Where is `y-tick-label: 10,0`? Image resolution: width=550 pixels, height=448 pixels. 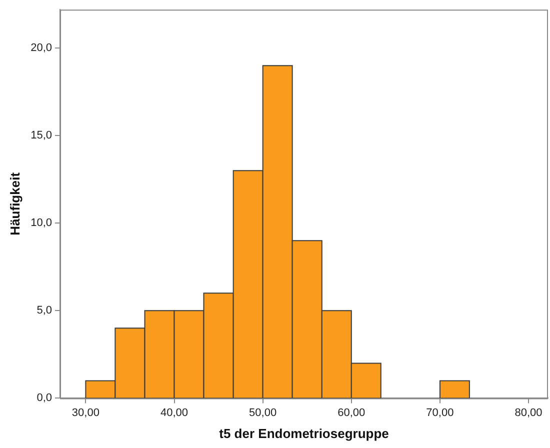 y-tick-label: 10,0 is located at coordinates (41, 223).